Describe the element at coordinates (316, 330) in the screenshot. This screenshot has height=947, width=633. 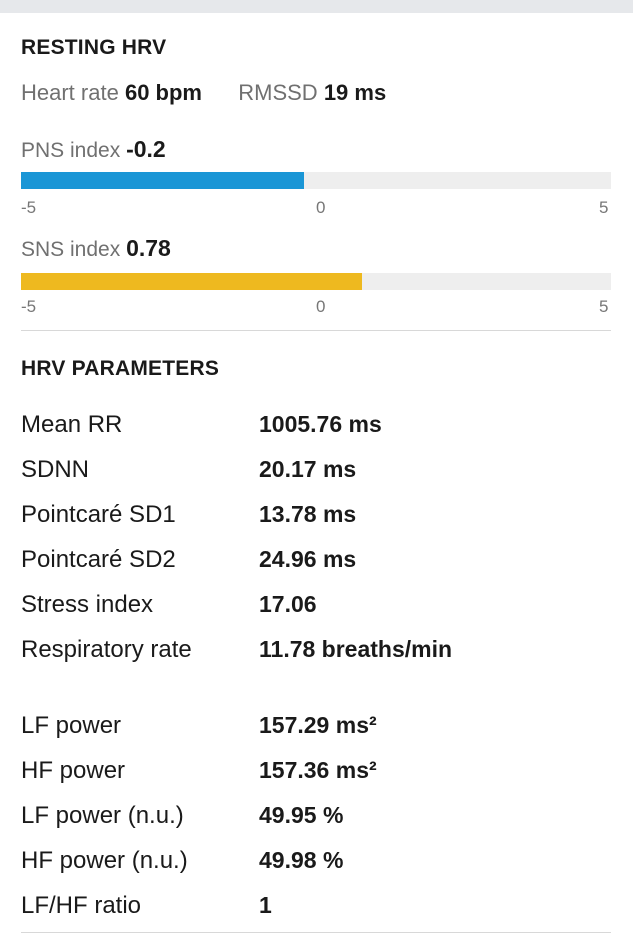
I see `section-divider` at that location.